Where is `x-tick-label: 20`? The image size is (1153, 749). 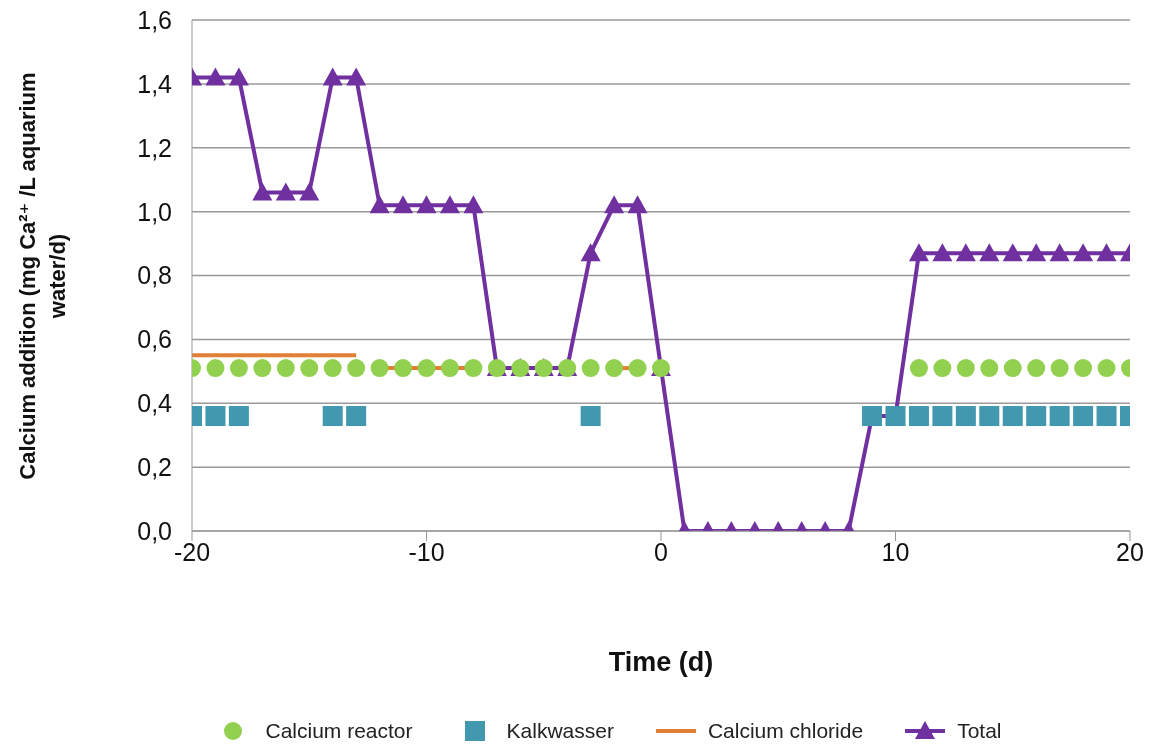 x-tick-label: 20 is located at coordinates (1130, 551).